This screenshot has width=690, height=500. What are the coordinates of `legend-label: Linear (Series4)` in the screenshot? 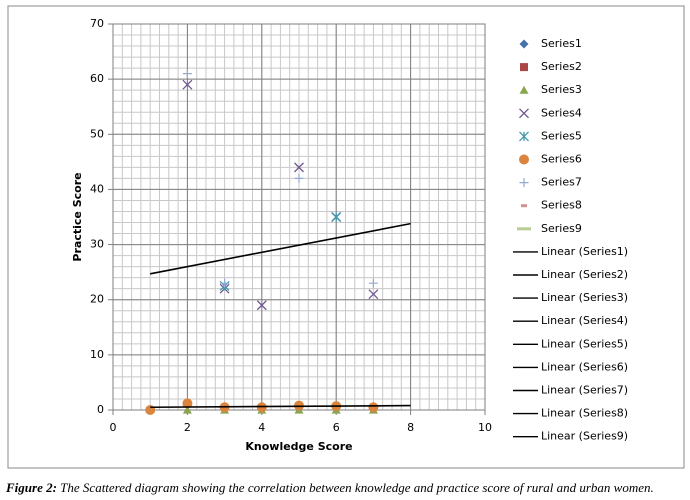 It's located at (584, 320).